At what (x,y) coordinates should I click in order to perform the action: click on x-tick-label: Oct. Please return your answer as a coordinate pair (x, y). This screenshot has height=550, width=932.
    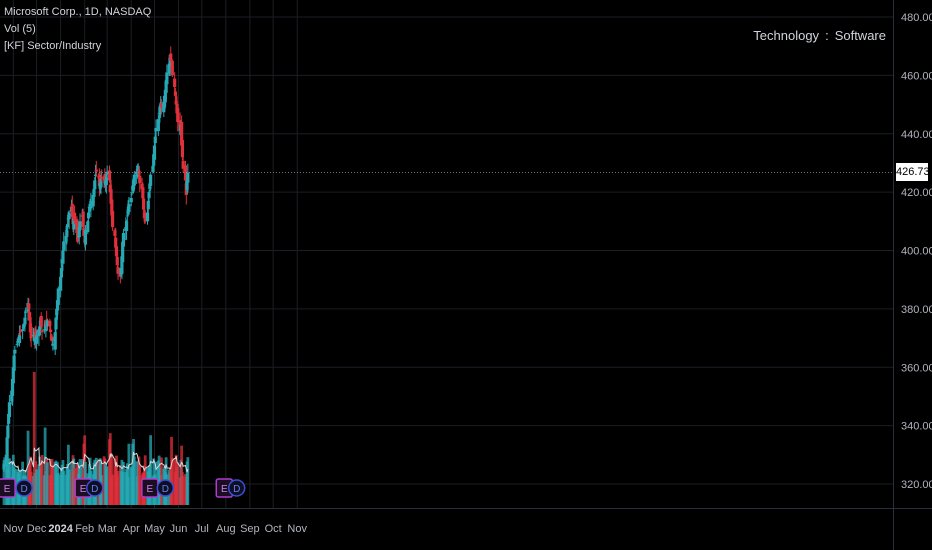
    Looking at the image, I should click on (273, 529).